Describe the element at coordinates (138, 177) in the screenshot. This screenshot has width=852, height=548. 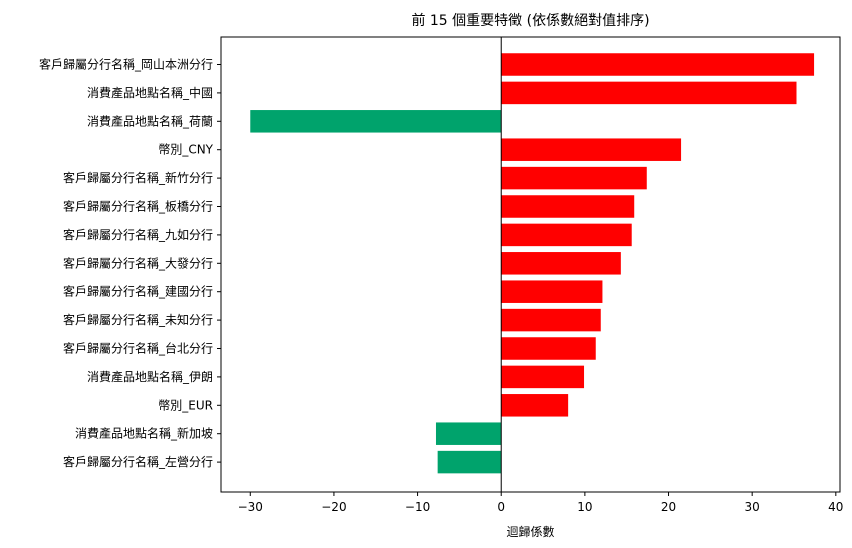
I see `category-label: 客戶歸屬分行名稱_新竹分行` at that location.